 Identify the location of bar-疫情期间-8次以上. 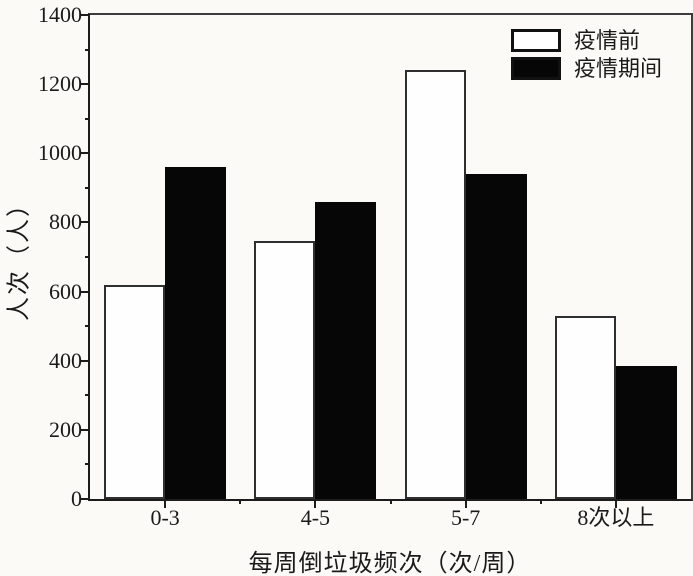
(646, 432).